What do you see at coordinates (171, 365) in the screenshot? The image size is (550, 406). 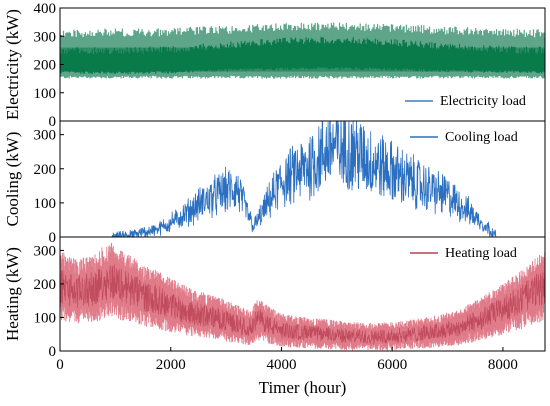 I see `x-tick-label: 2000` at bounding box center [171, 365].